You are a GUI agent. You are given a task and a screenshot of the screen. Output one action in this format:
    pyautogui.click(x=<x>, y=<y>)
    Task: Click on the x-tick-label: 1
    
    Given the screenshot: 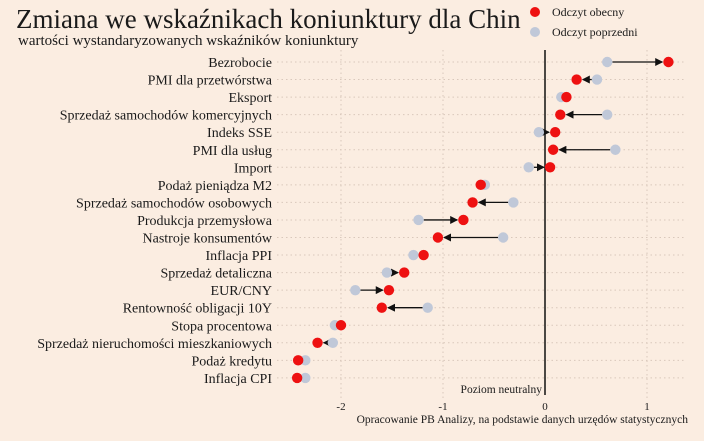 What is the action you would take?
    pyautogui.click(x=647, y=407)
    